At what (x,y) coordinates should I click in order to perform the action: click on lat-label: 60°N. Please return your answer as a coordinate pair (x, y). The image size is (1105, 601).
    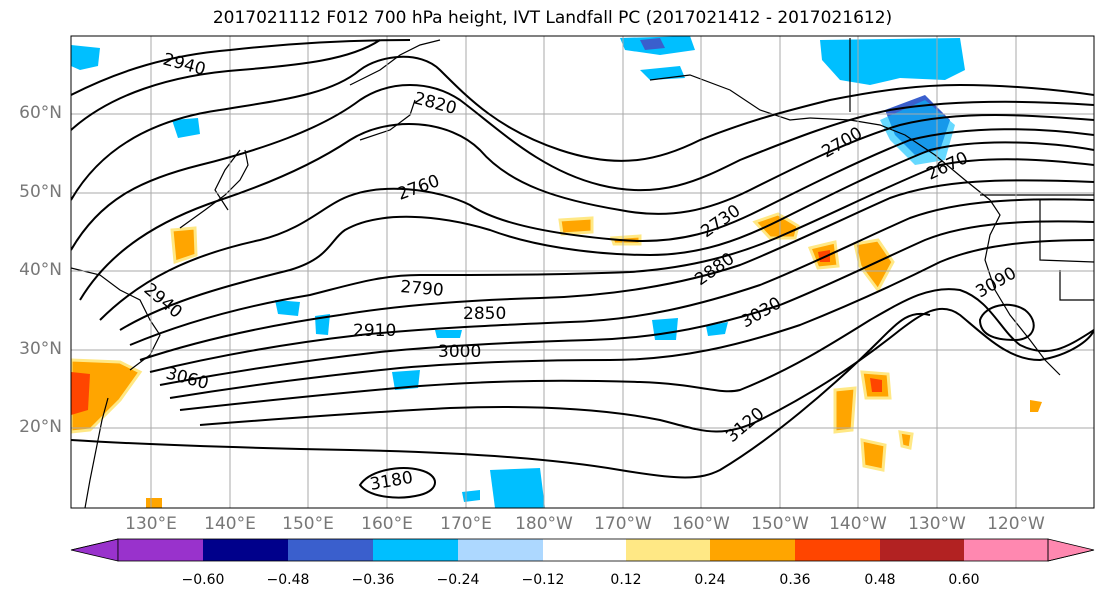
    Looking at the image, I should click on (40, 113).